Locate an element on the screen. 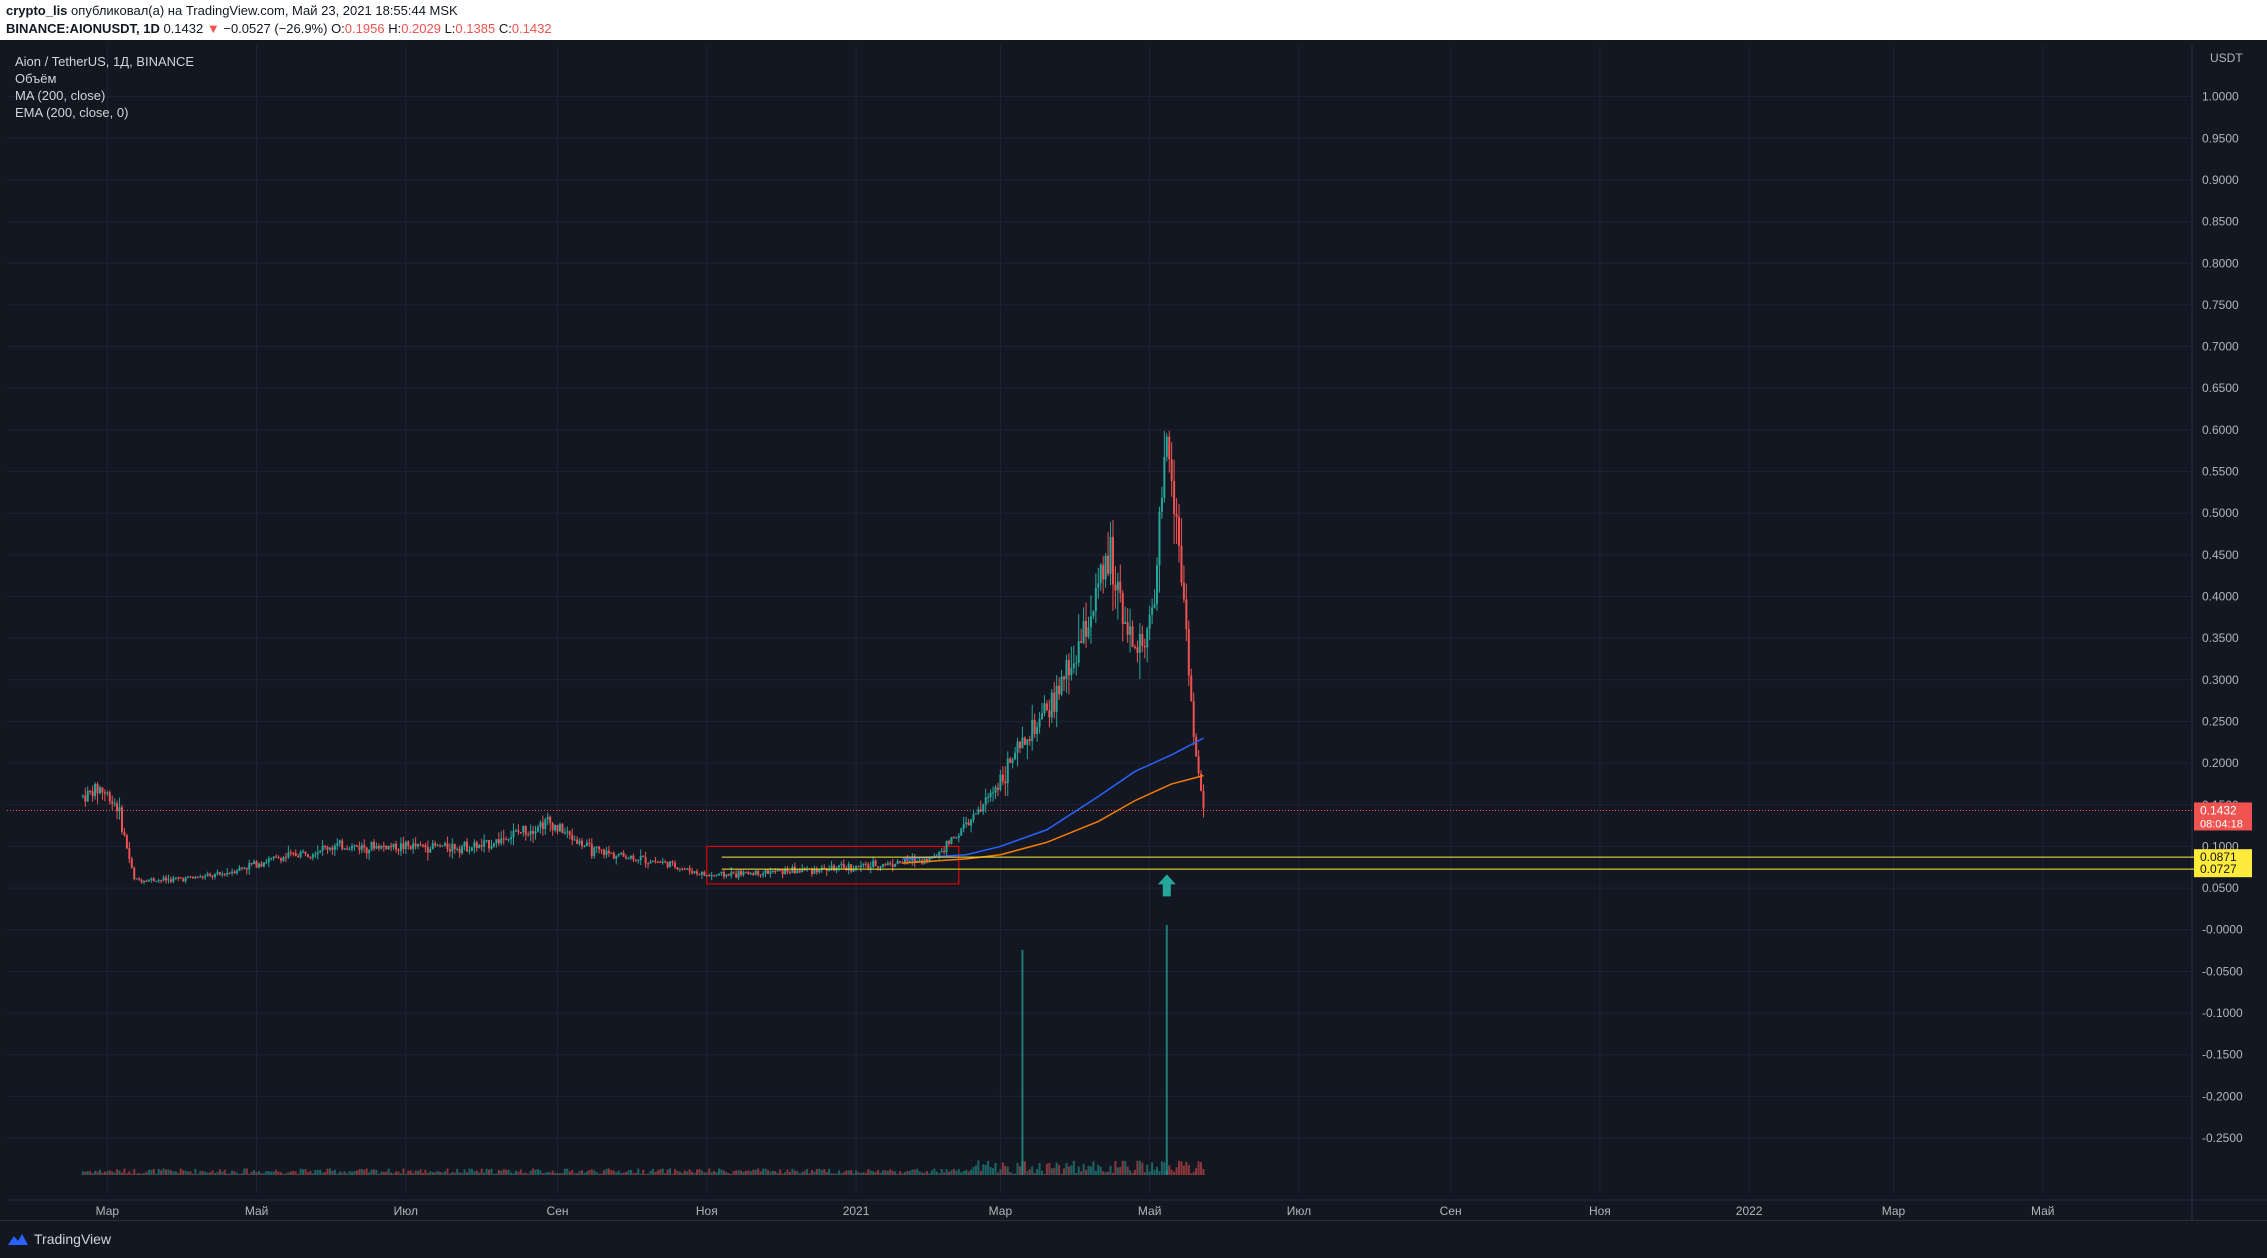  y-tick-label: 0.5000 is located at coordinates (2220, 513).